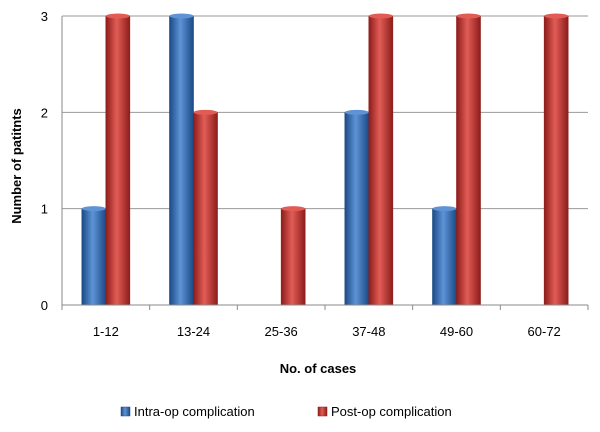 The width and height of the screenshot is (600, 432). I want to click on legend-label-post-op: Post-op complication, so click(391, 411).